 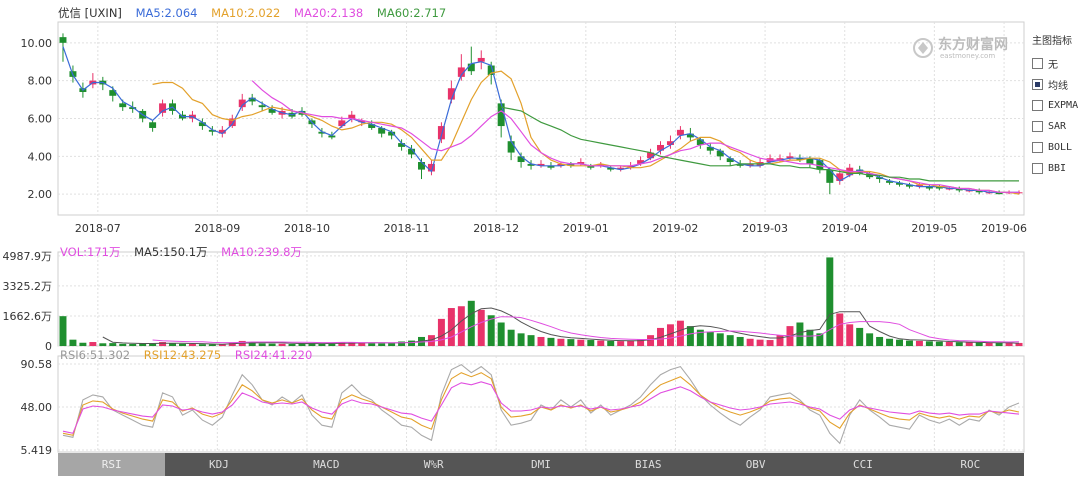 What do you see at coordinates (541, 464) in the screenshot?
I see `tab-dmi: DMI` at bounding box center [541, 464].